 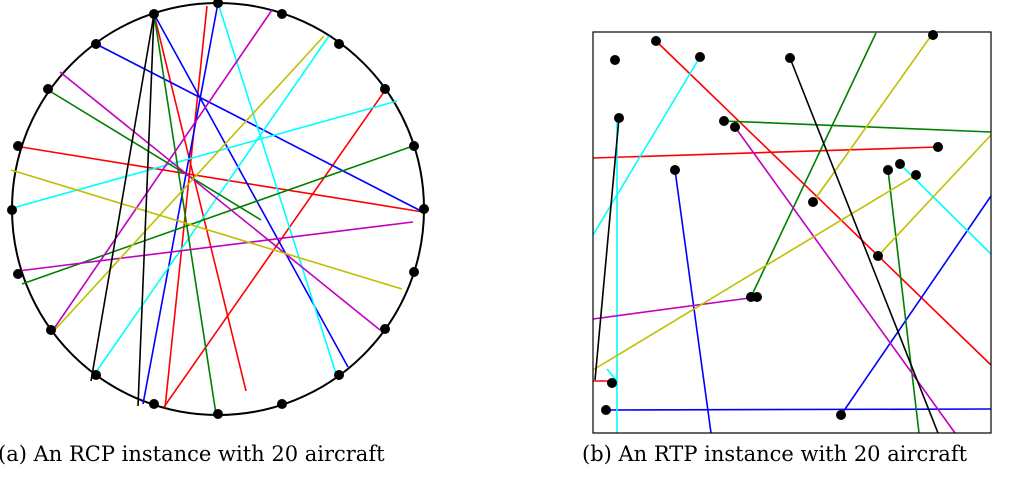 What do you see at coordinates (775, 454) in the screenshot?
I see `caption-b: (b) An RTP instance with 20 aircraft` at bounding box center [775, 454].